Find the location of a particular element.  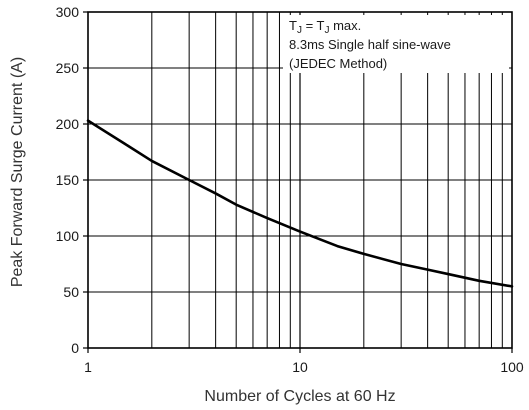

x-tick-label: 100 is located at coordinates (512, 367).